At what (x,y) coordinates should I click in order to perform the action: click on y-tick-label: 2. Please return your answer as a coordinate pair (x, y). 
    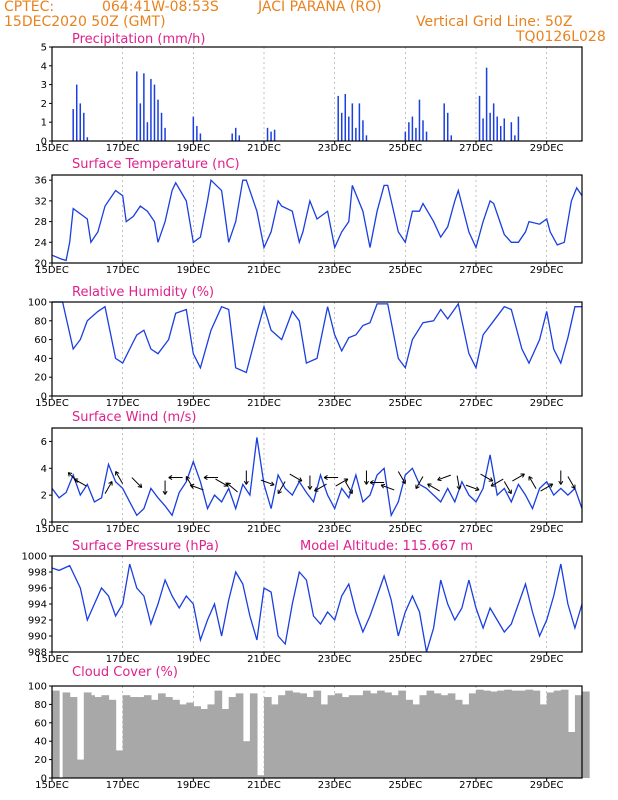
    Looking at the image, I should click on (44, 104).